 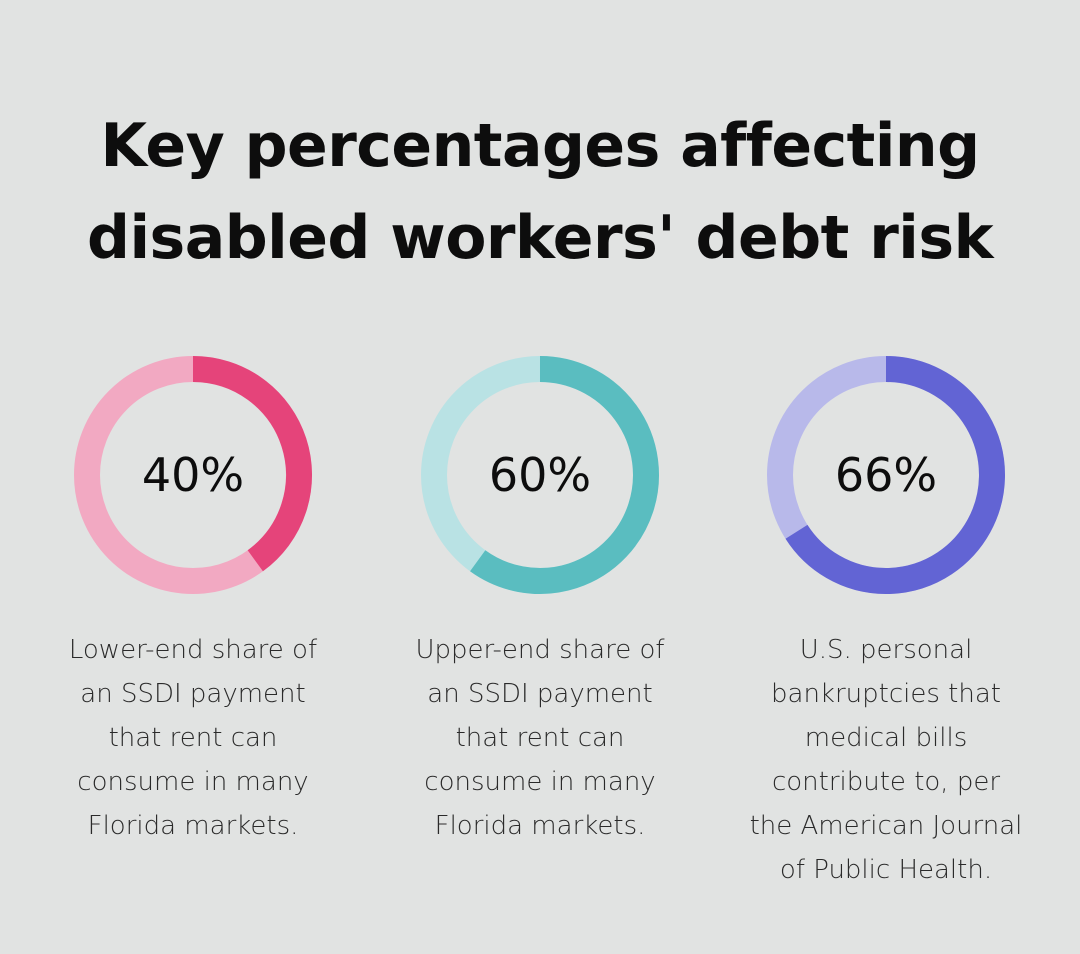 What do you see at coordinates (540, 650) in the screenshot?
I see `description-line: Upper-end share of` at bounding box center [540, 650].